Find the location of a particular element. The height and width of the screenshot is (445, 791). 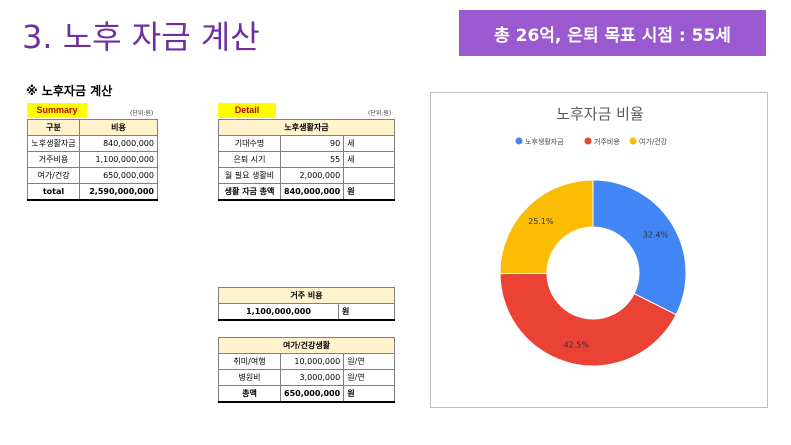

table-row: 총액 650,000,000 원 is located at coordinates (306, 394).